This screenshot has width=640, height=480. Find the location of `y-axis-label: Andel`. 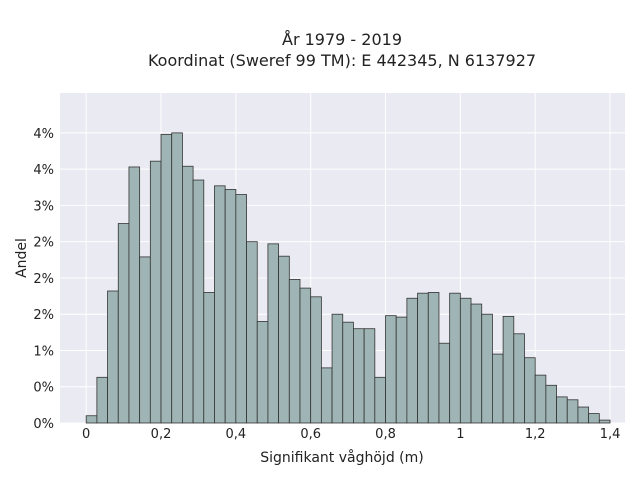

y-axis-label: Andel is located at coordinates (22, 258).